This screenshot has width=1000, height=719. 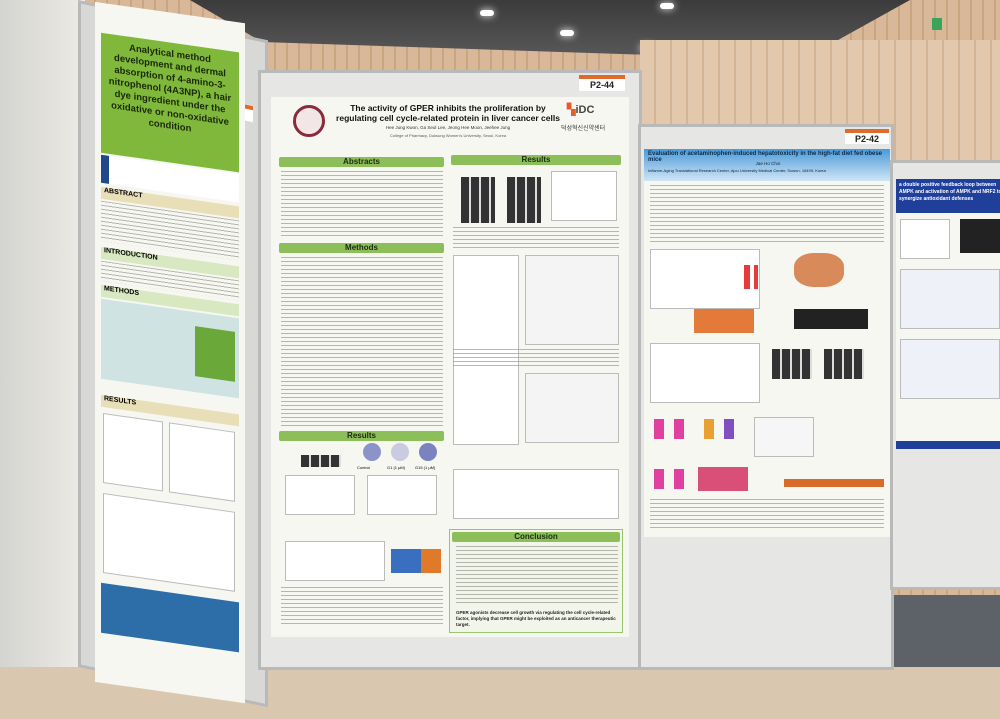 I want to click on university-seal-icon, so click(x=309, y=121).